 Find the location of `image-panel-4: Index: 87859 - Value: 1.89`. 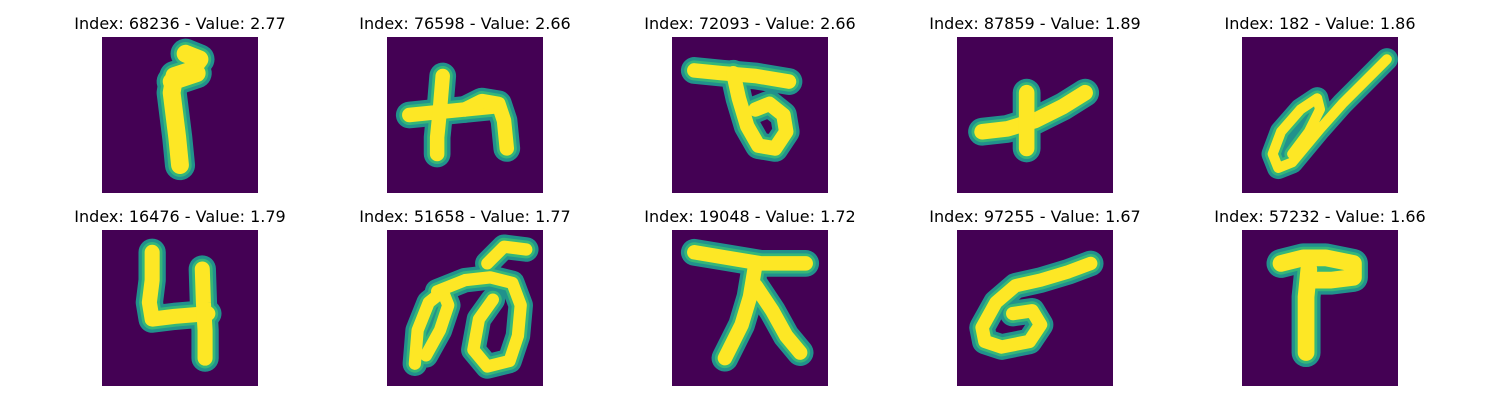

image-panel-4: Index: 87859 - Value: 1.89 is located at coordinates (1035, 104).